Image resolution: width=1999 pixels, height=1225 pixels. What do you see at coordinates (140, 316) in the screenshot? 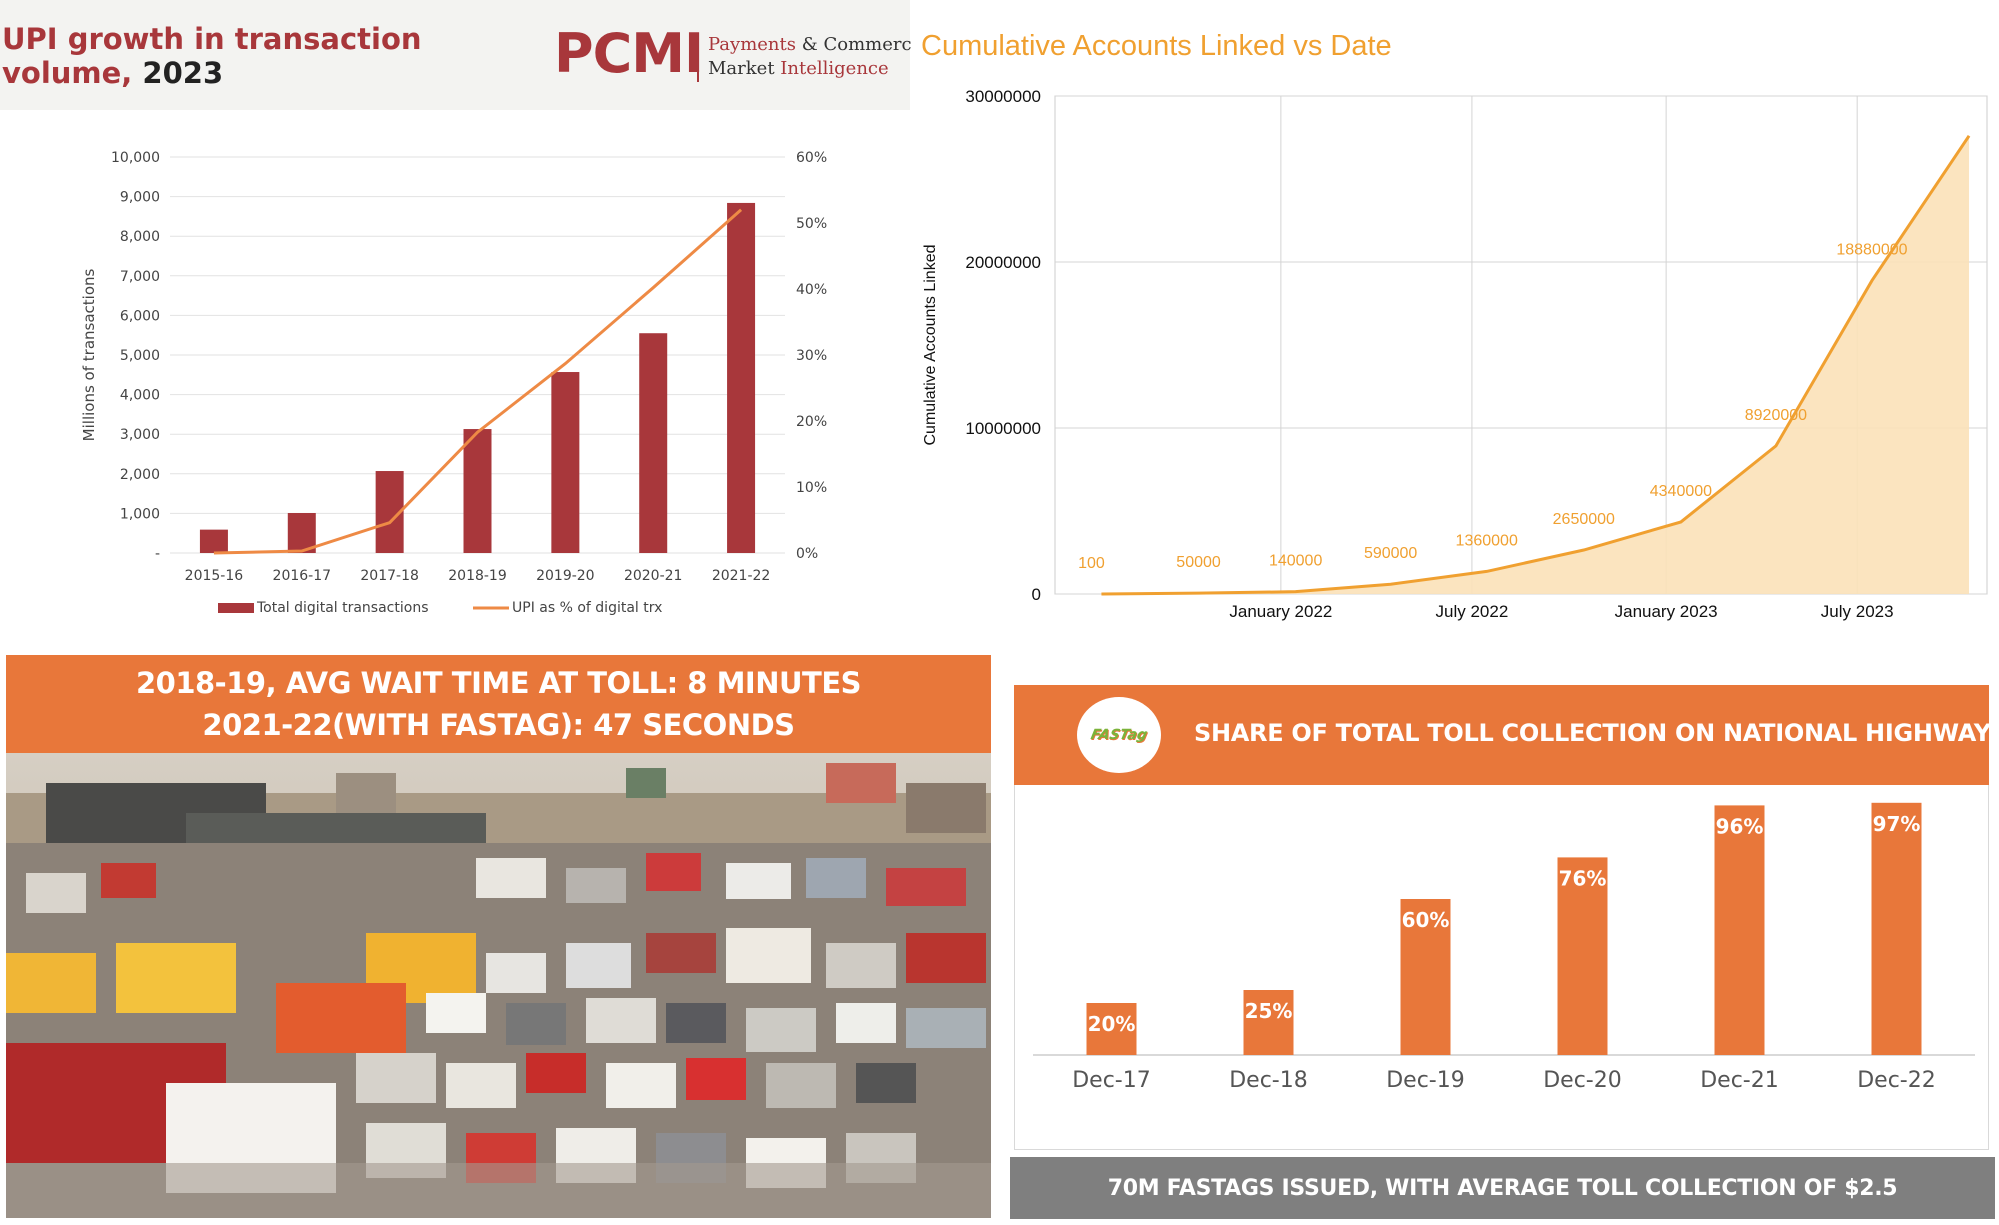
I see `upi-y-tick-label: 6,000` at bounding box center [140, 316].